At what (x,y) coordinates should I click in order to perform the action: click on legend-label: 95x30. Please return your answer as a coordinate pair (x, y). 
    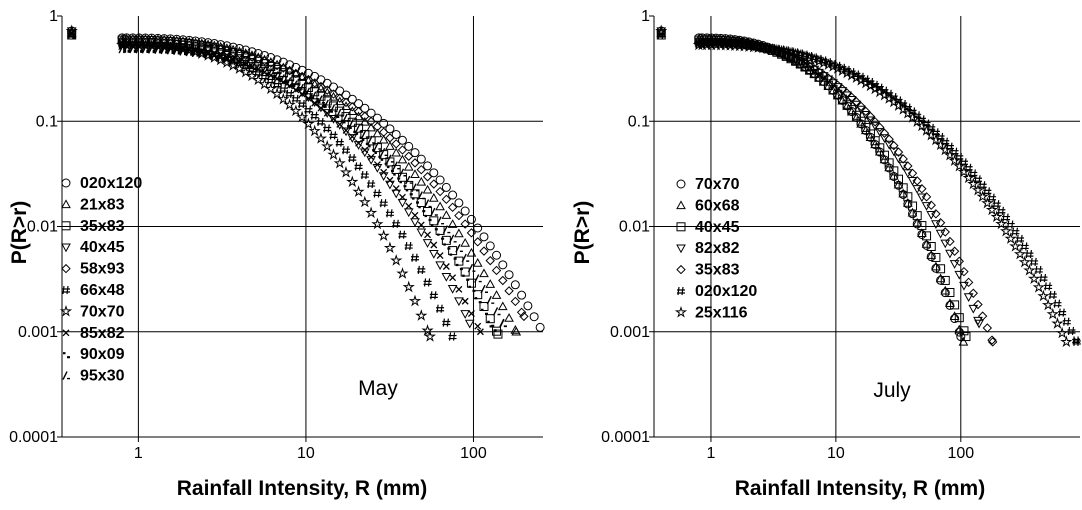
    Looking at the image, I should click on (102, 376).